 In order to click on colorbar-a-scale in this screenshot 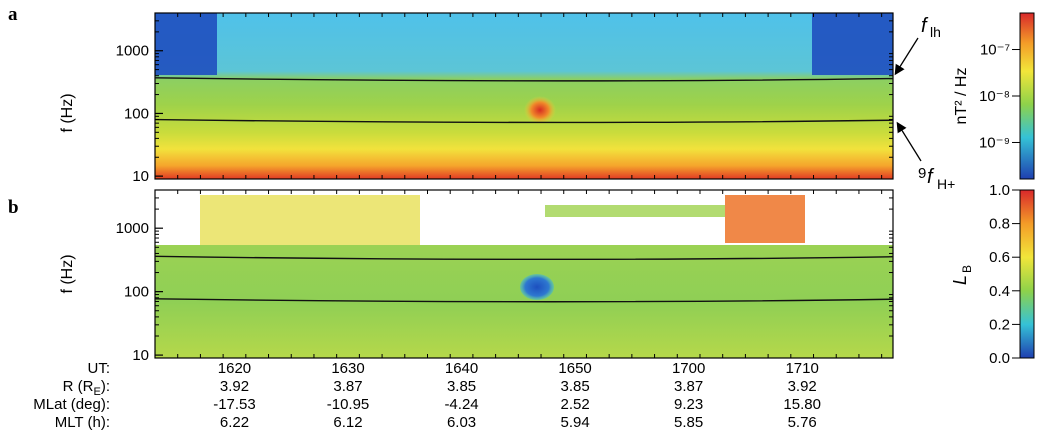, I will do `click(1027, 96)`.